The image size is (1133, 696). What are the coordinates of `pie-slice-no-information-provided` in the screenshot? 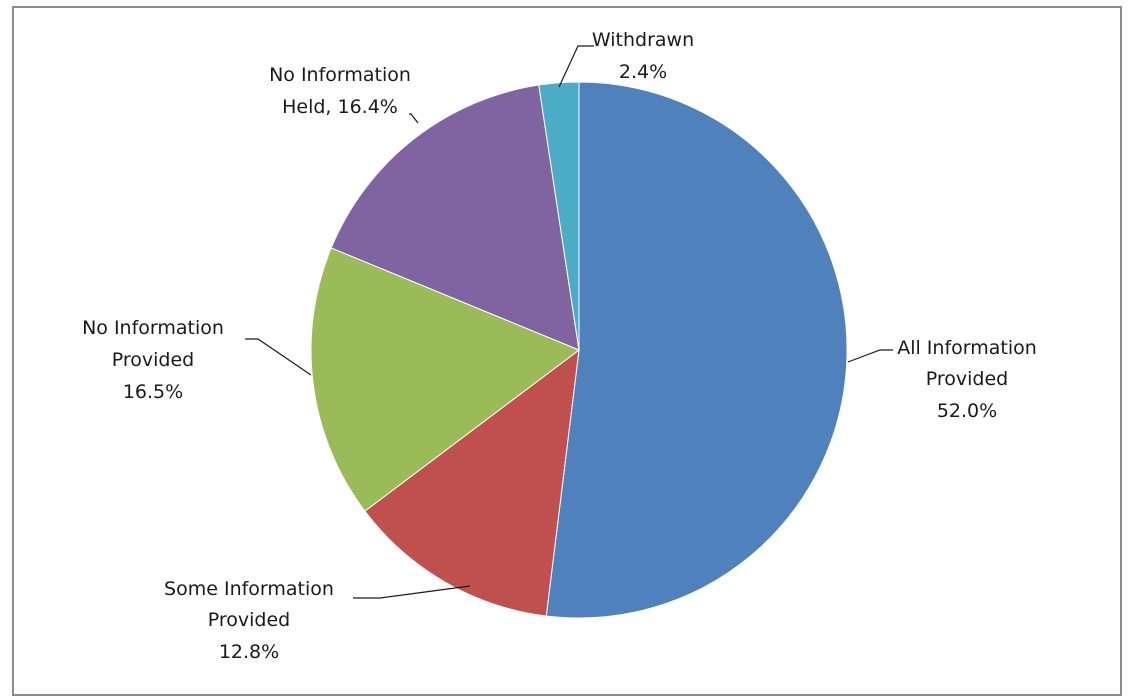 It's located at (445, 379).